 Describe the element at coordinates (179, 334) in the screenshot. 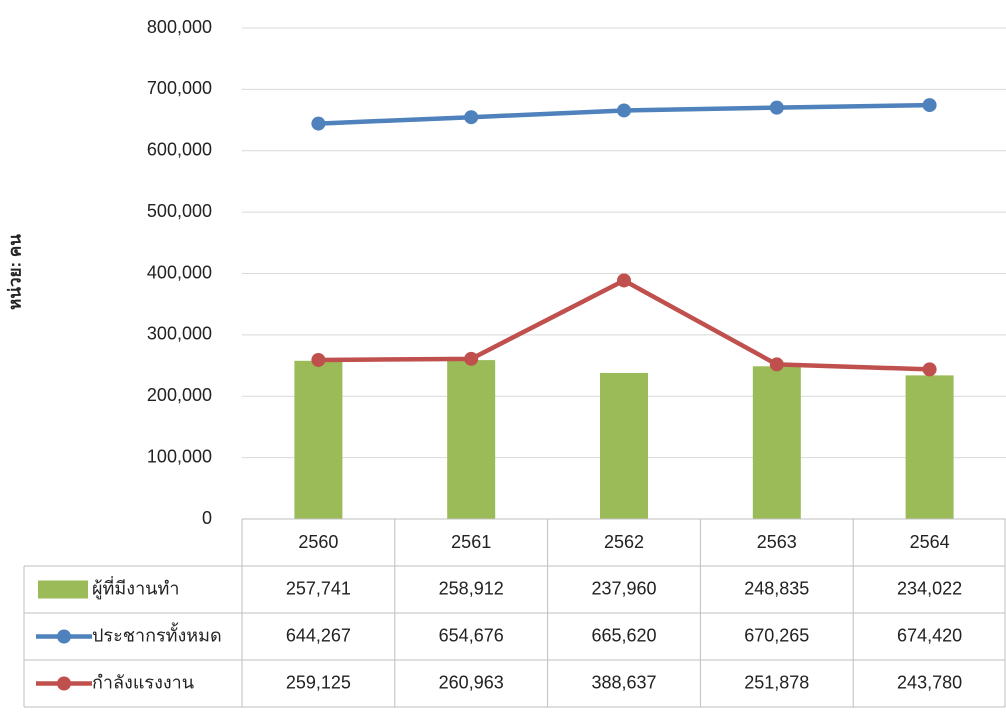

I see `y-tick-label: 300,000` at that location.